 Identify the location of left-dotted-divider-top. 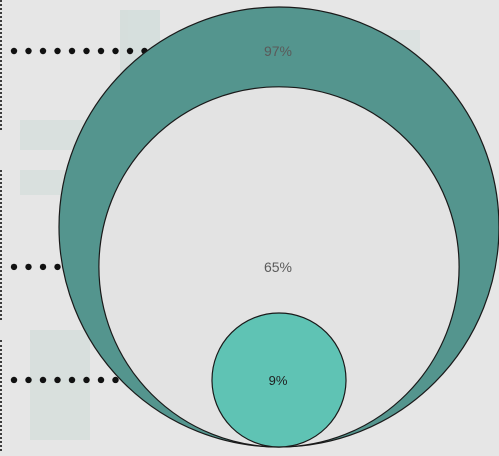
(1, 65).